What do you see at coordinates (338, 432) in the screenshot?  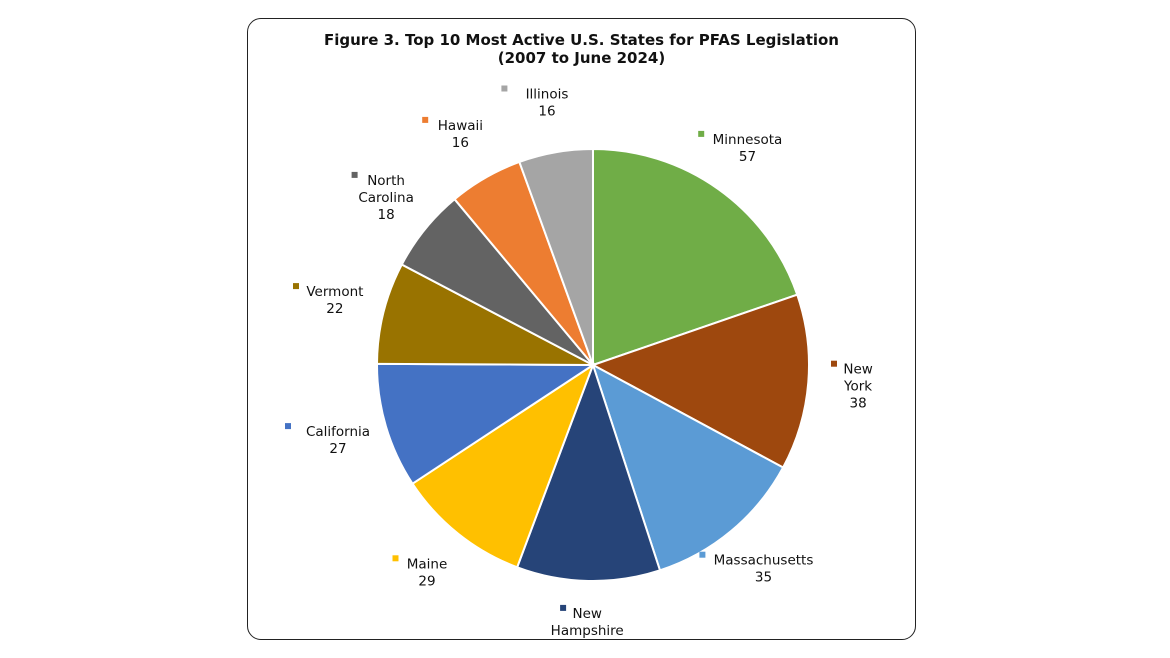 I see `data-label-category: California` at bounding box center [338, 432].